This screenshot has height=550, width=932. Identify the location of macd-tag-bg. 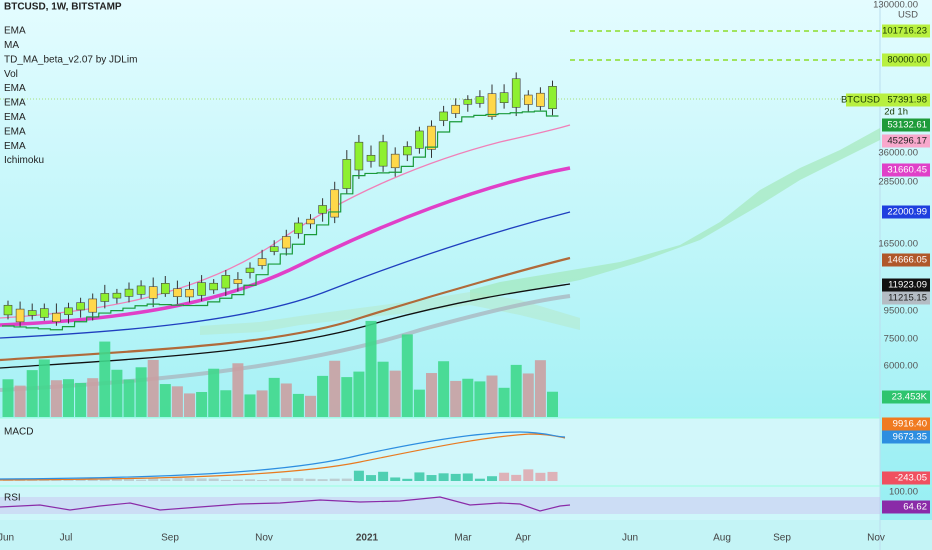
(906, 437).